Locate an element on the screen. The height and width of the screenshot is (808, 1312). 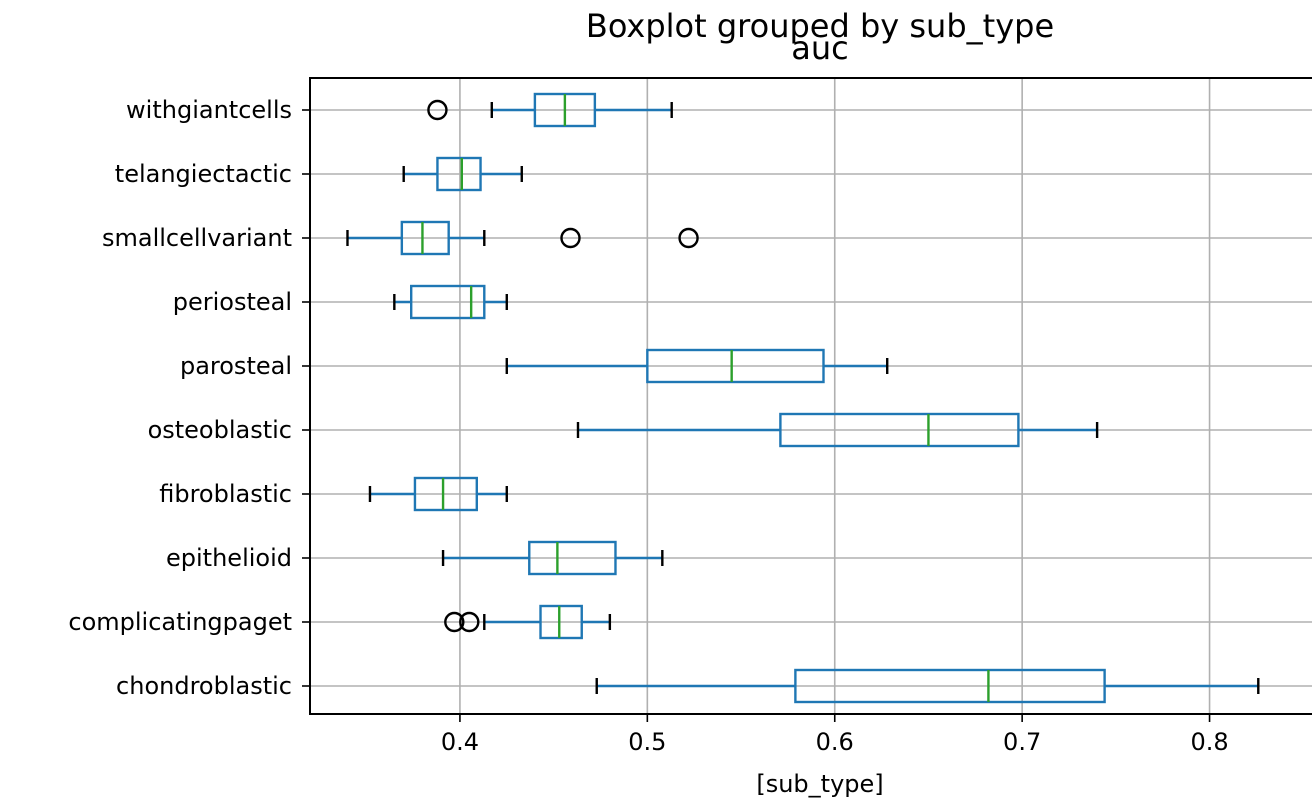
y-tick-label: chondroblastic is located at coordinates (204, 686).